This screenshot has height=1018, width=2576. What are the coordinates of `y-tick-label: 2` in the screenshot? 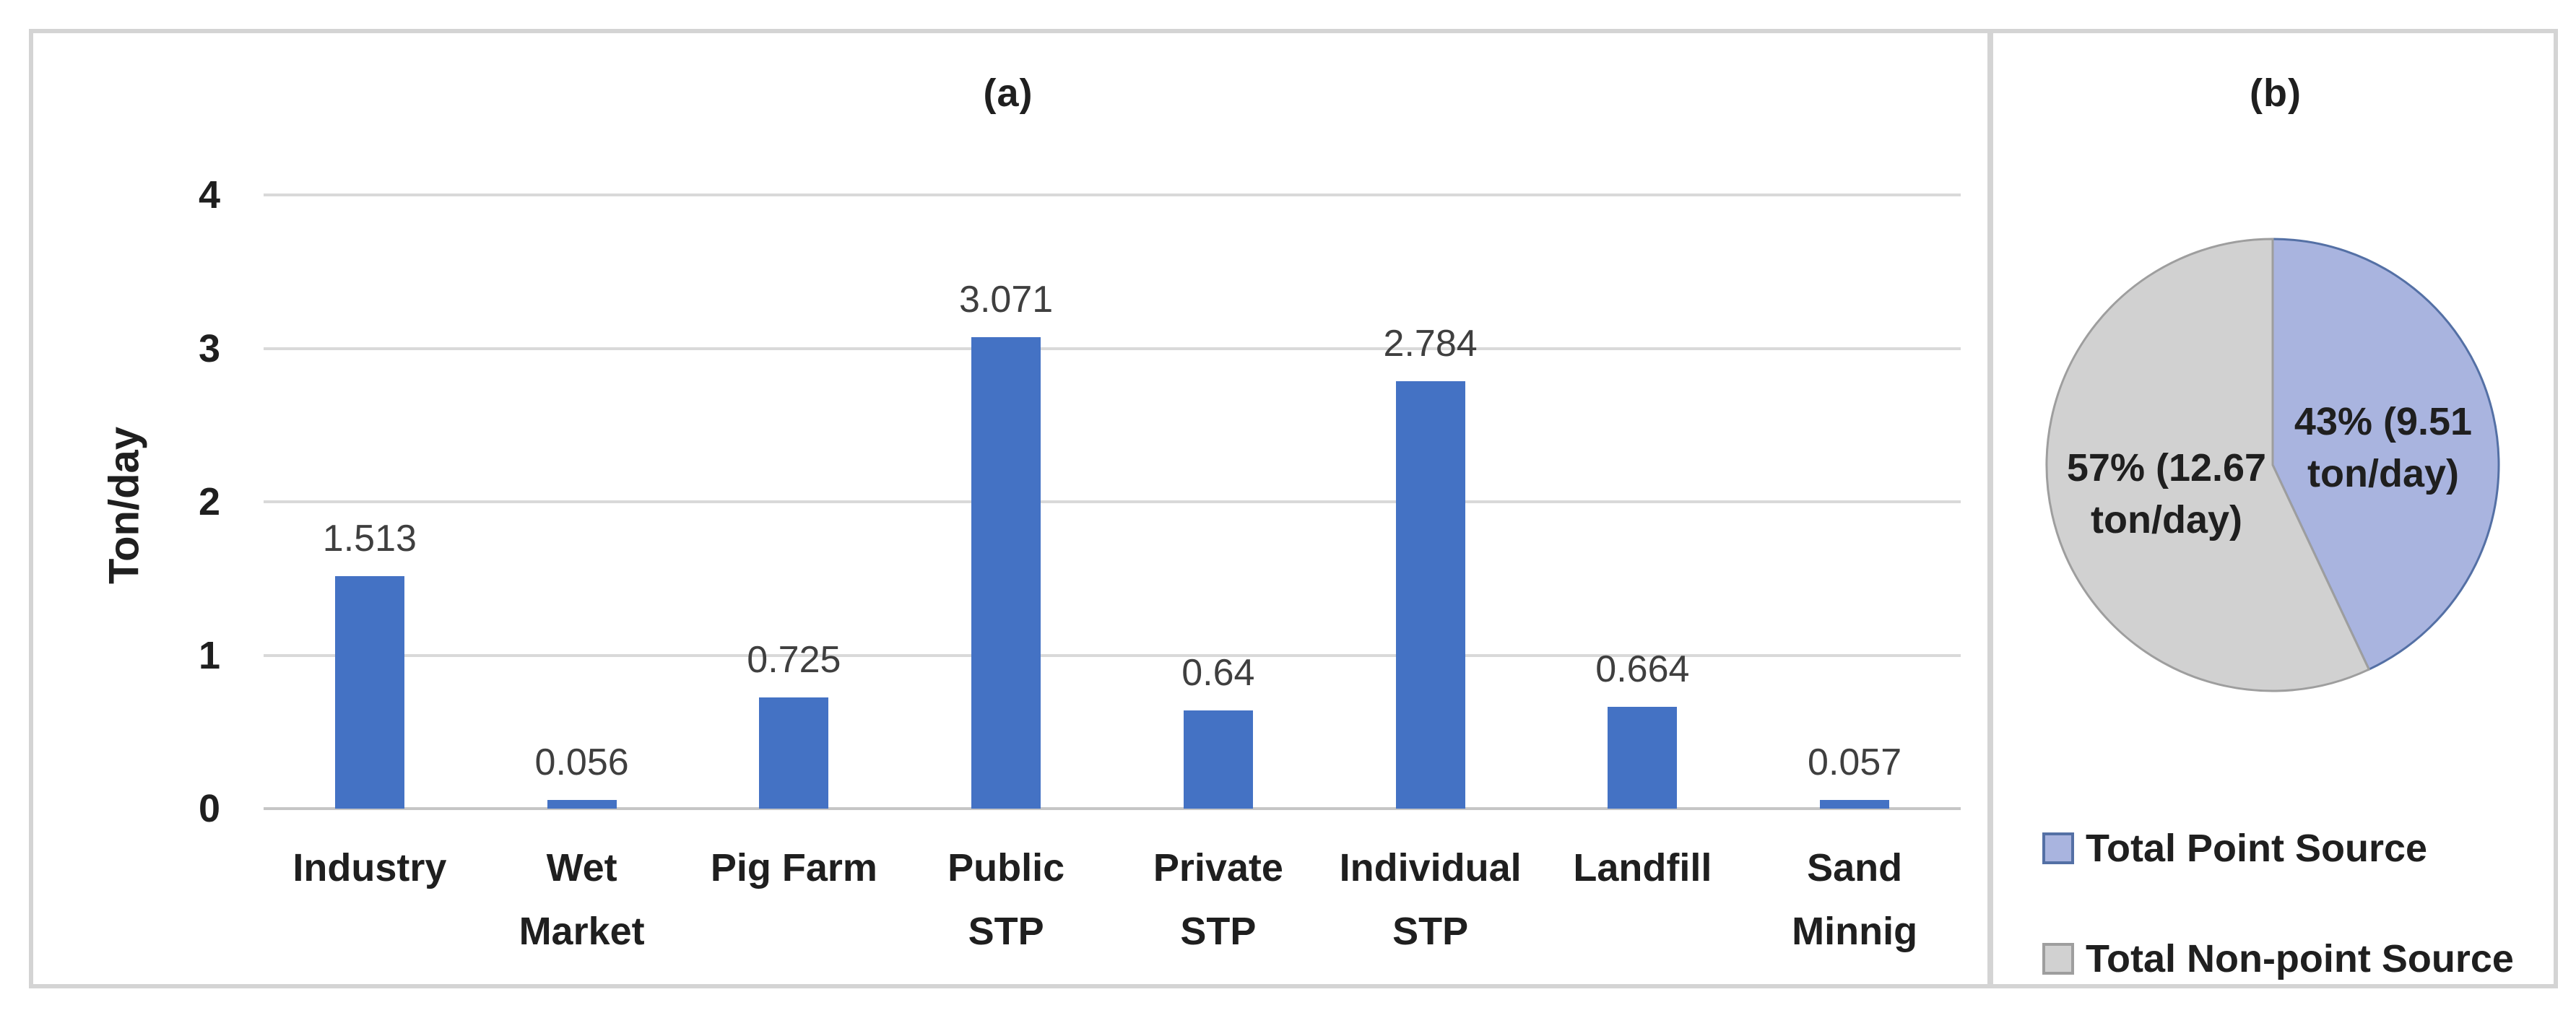 It's located at (209, 501).